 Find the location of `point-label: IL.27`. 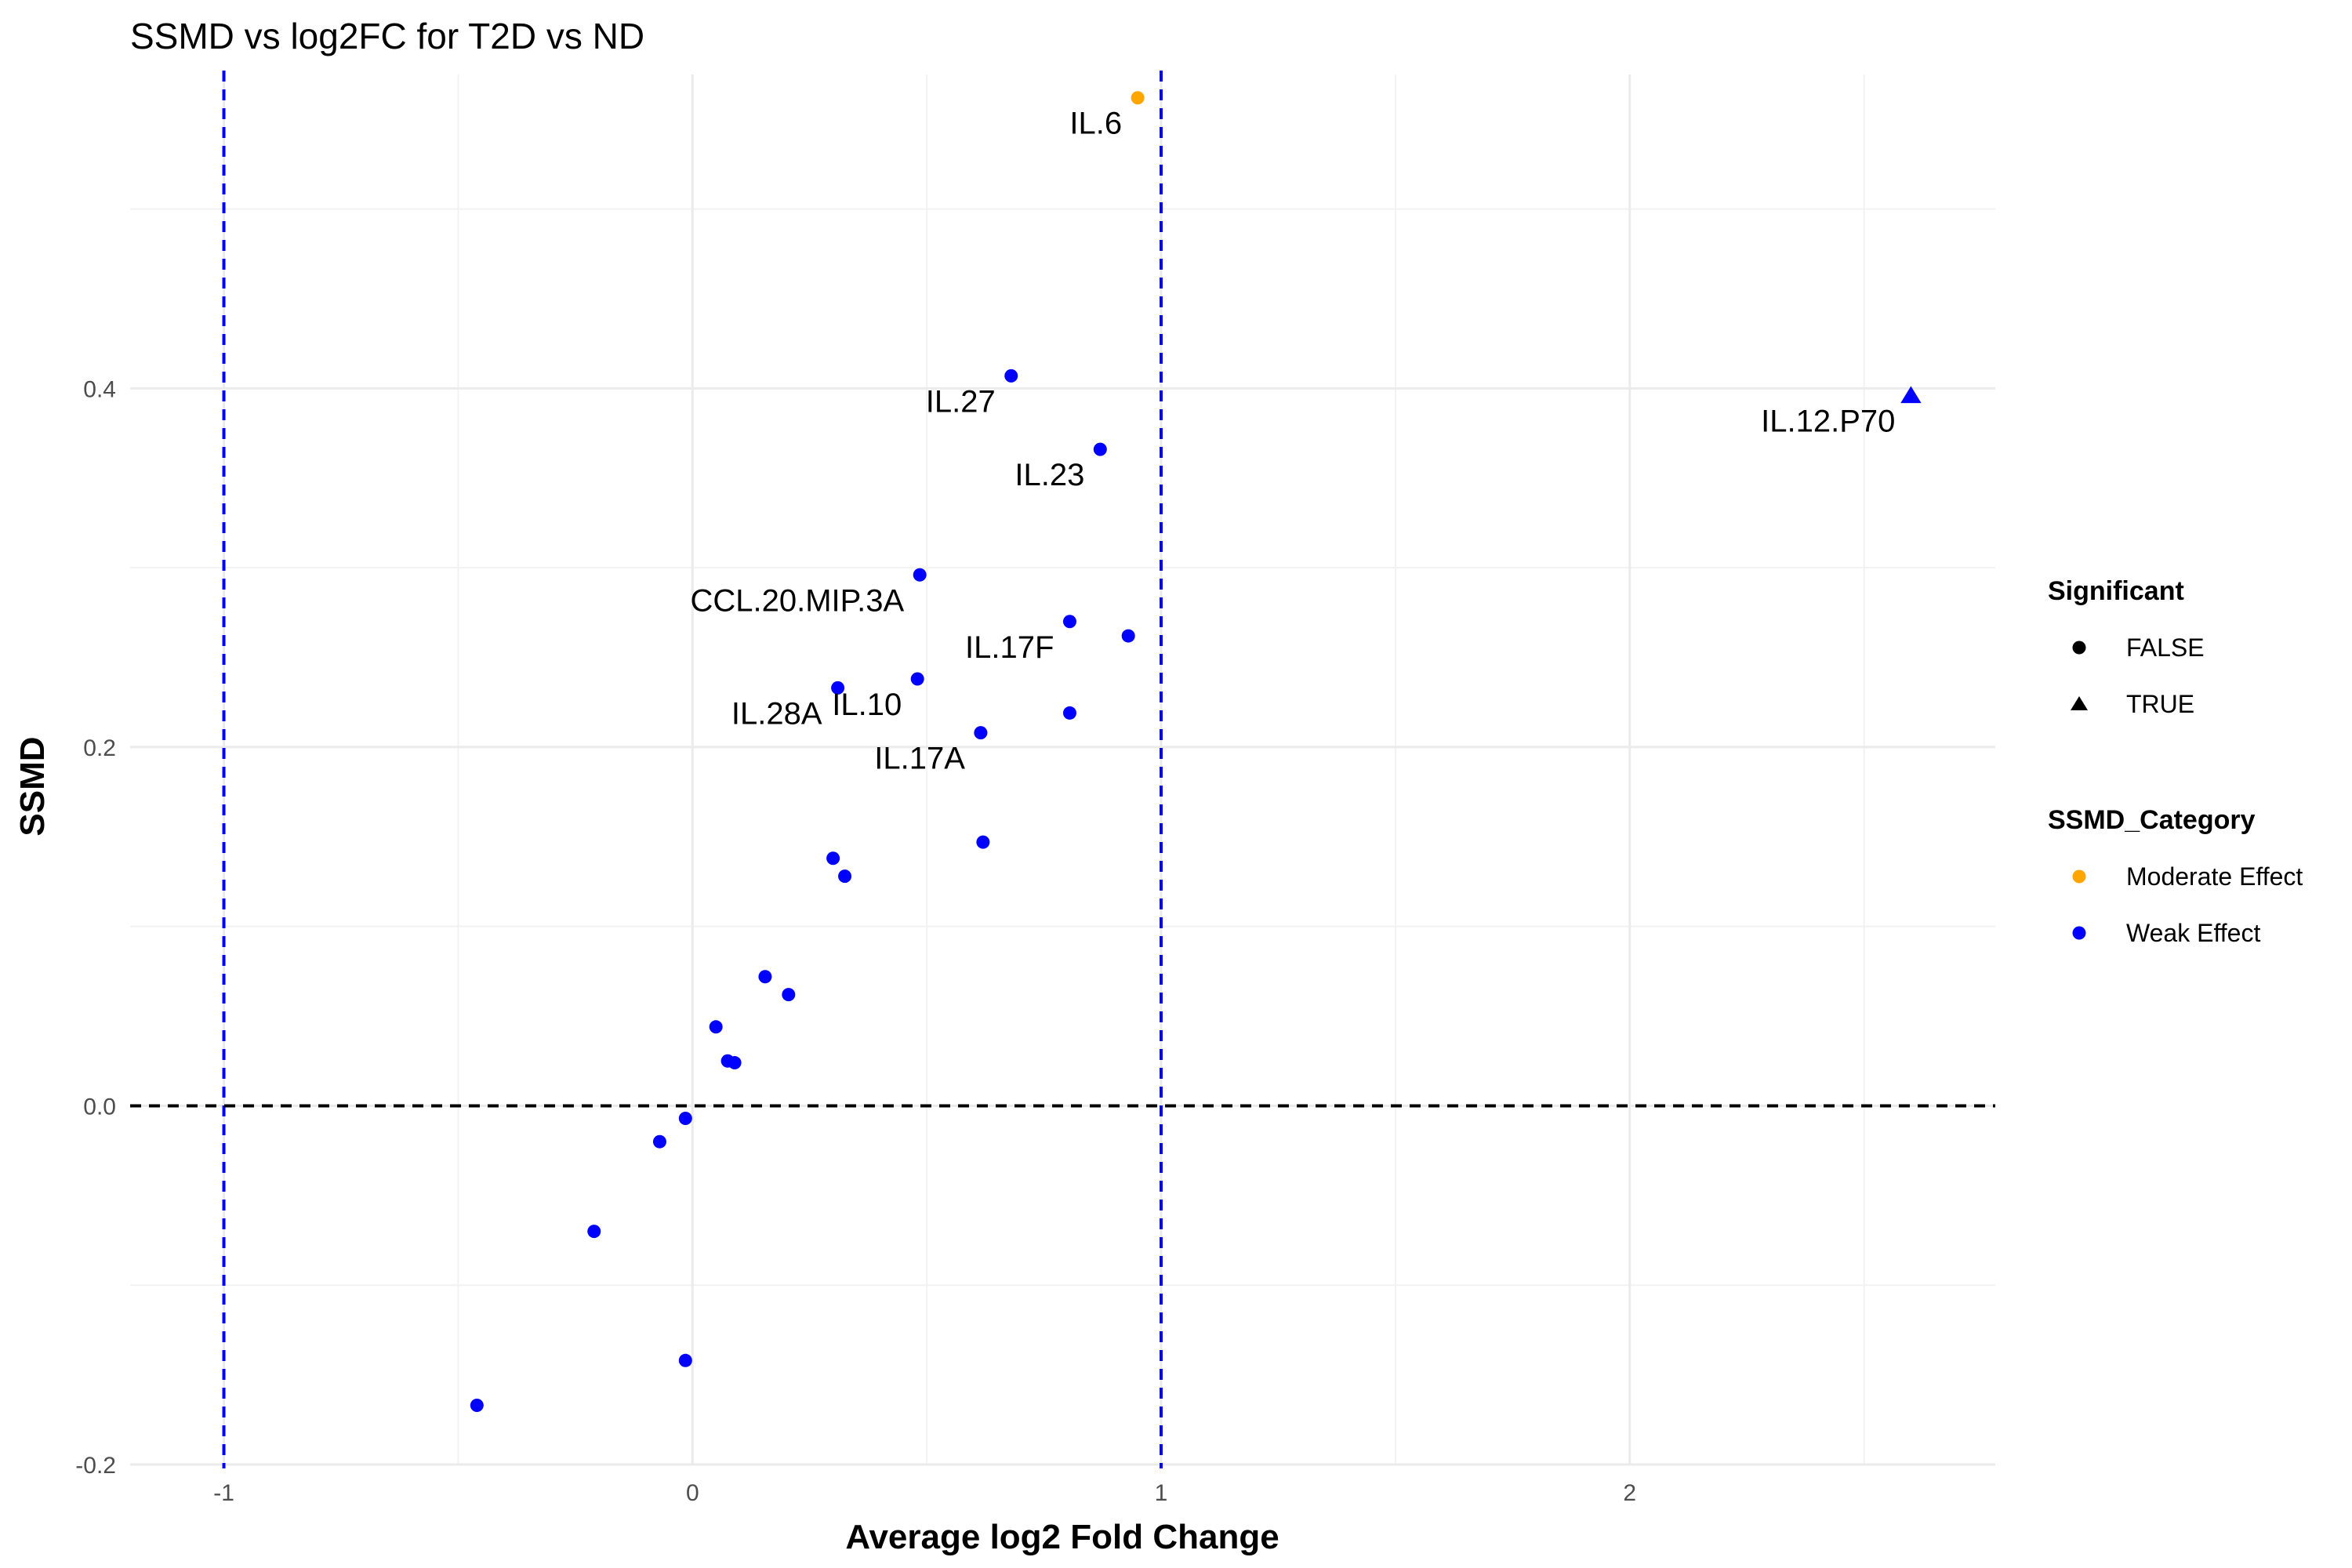

point-label: IL.27 is located at coordinates (961, 402).